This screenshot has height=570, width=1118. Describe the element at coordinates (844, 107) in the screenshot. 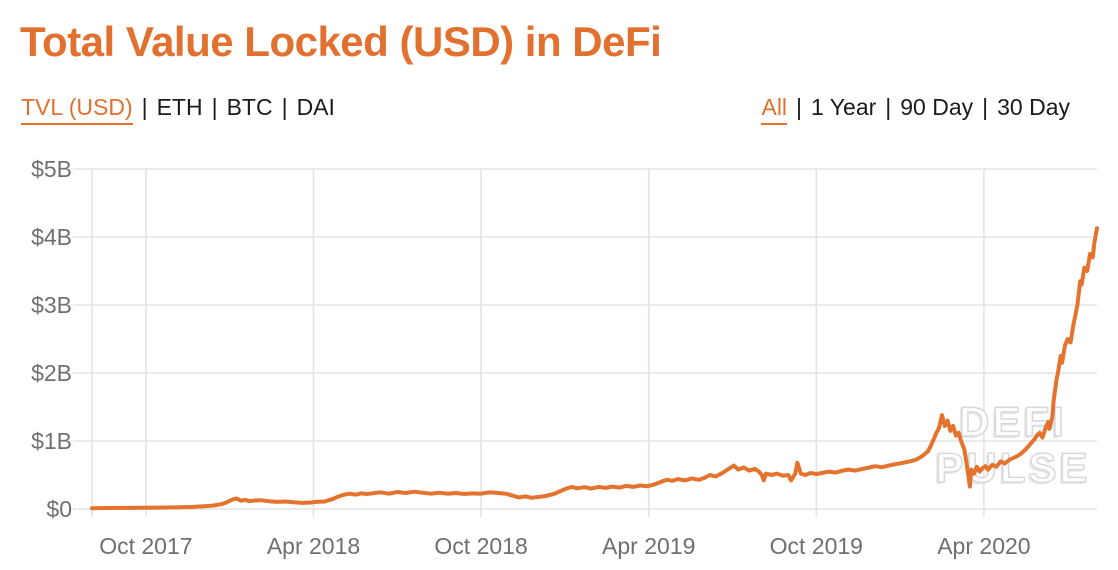

I see `tab-1-year: 1 Year` at that location.